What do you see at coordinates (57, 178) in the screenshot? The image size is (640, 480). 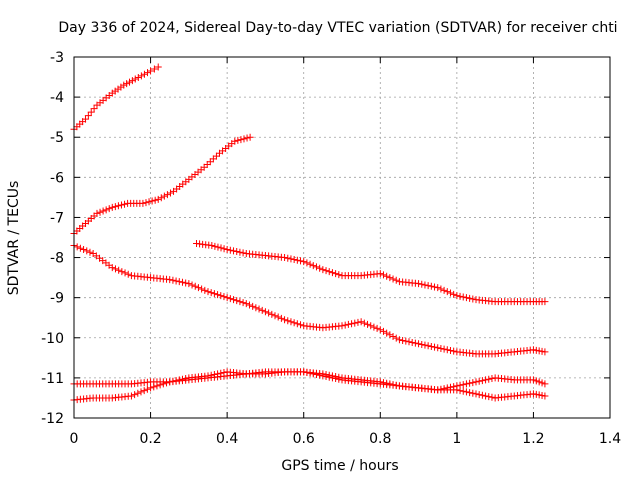 I see `y-tick-label: -6` at bounding box center [57, 178].